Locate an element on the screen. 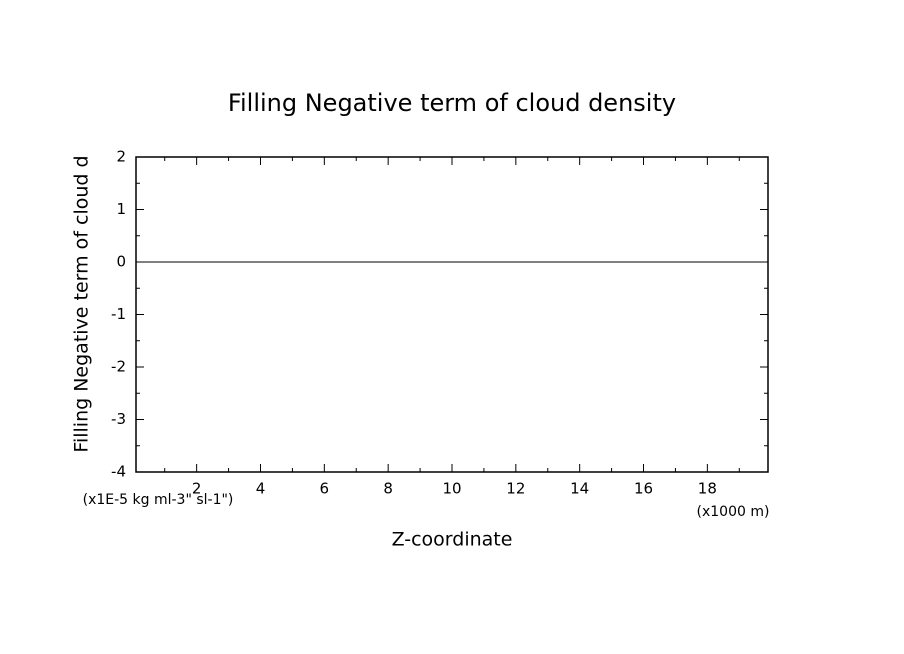 This screenshot has height=654, width=904. x-axis-label: Z-coordinate is located at coordinates (452, 540).